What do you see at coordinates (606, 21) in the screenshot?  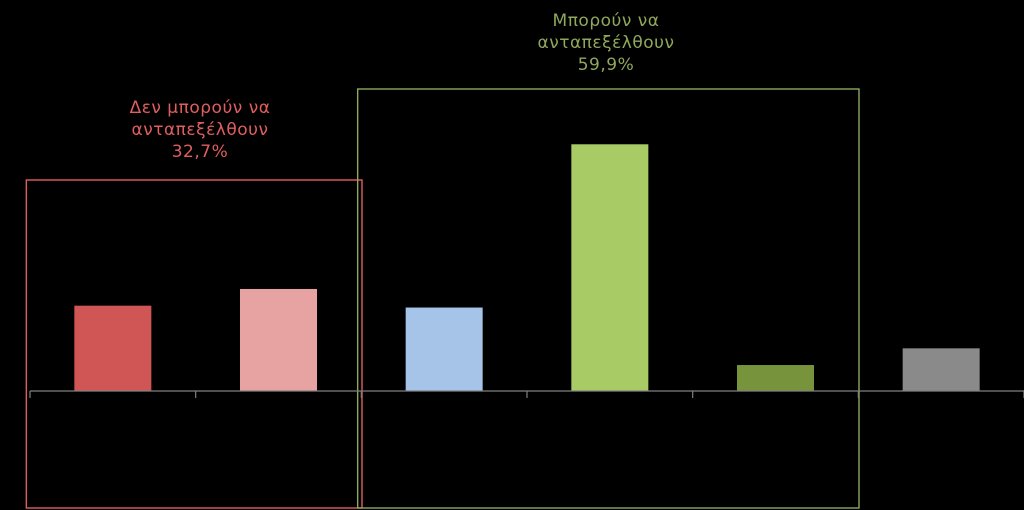 I see `group-label-line1: Μπορούν να` at bounding box center [606, 21].